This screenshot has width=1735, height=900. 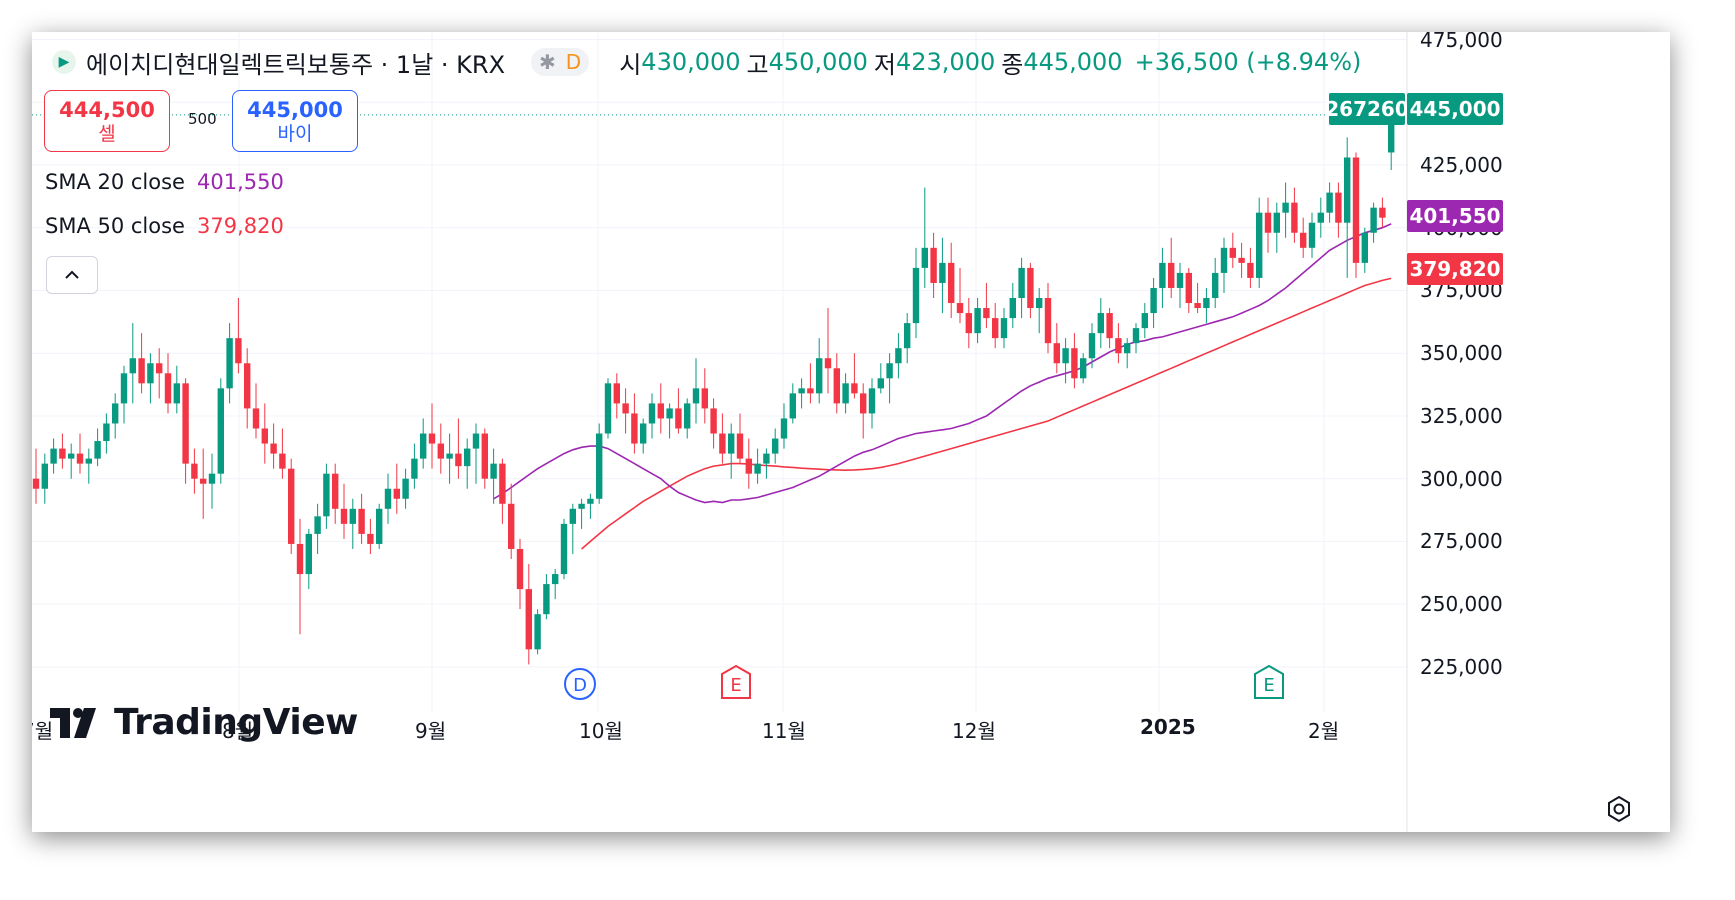 What do you see at coordinates (1461, 415) in the screenshot?
I see `price-axis-label: 325,000` at bounding box center [1461, 415].